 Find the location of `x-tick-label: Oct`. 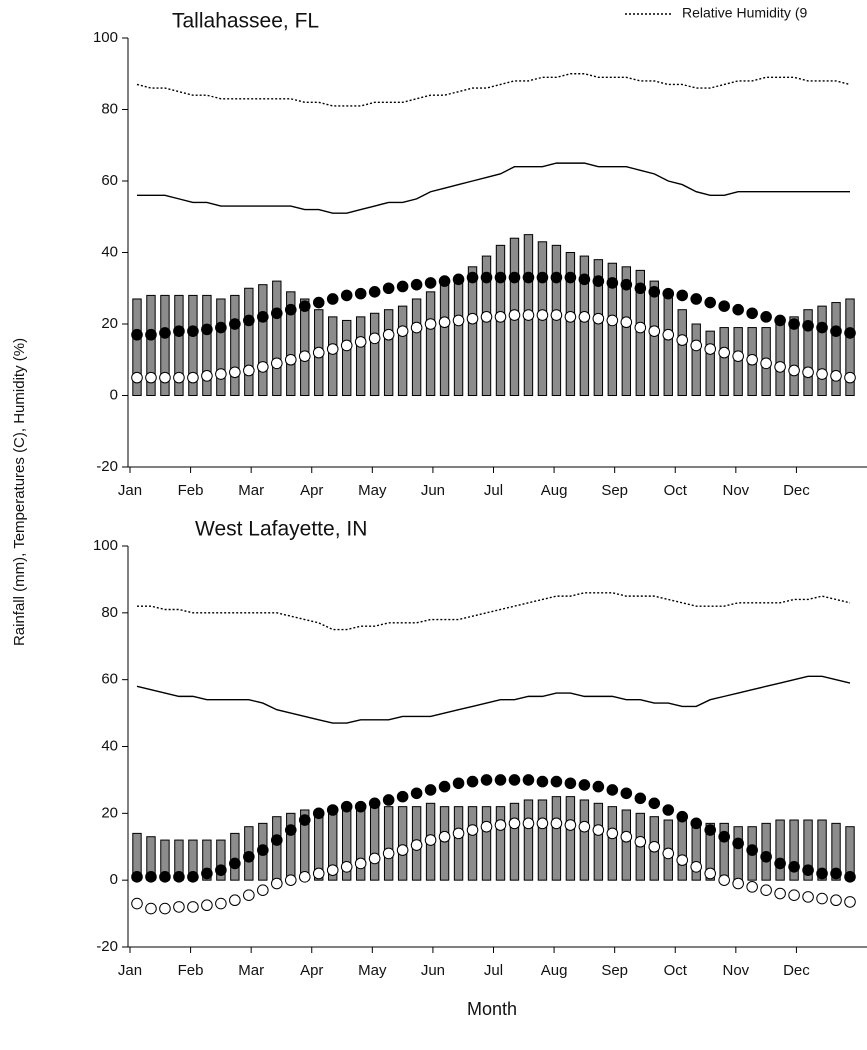

x-tick-label: Oct is located at coordinates (676, 490).